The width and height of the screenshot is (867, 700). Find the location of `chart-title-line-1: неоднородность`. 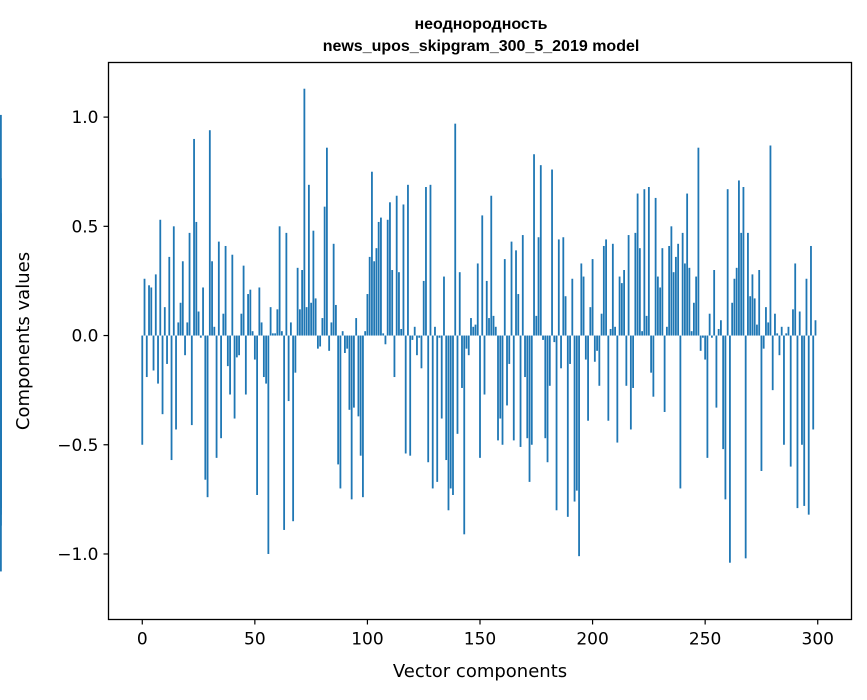

chart-title-line-1: неоднородность is located at coordinates (480, 24).